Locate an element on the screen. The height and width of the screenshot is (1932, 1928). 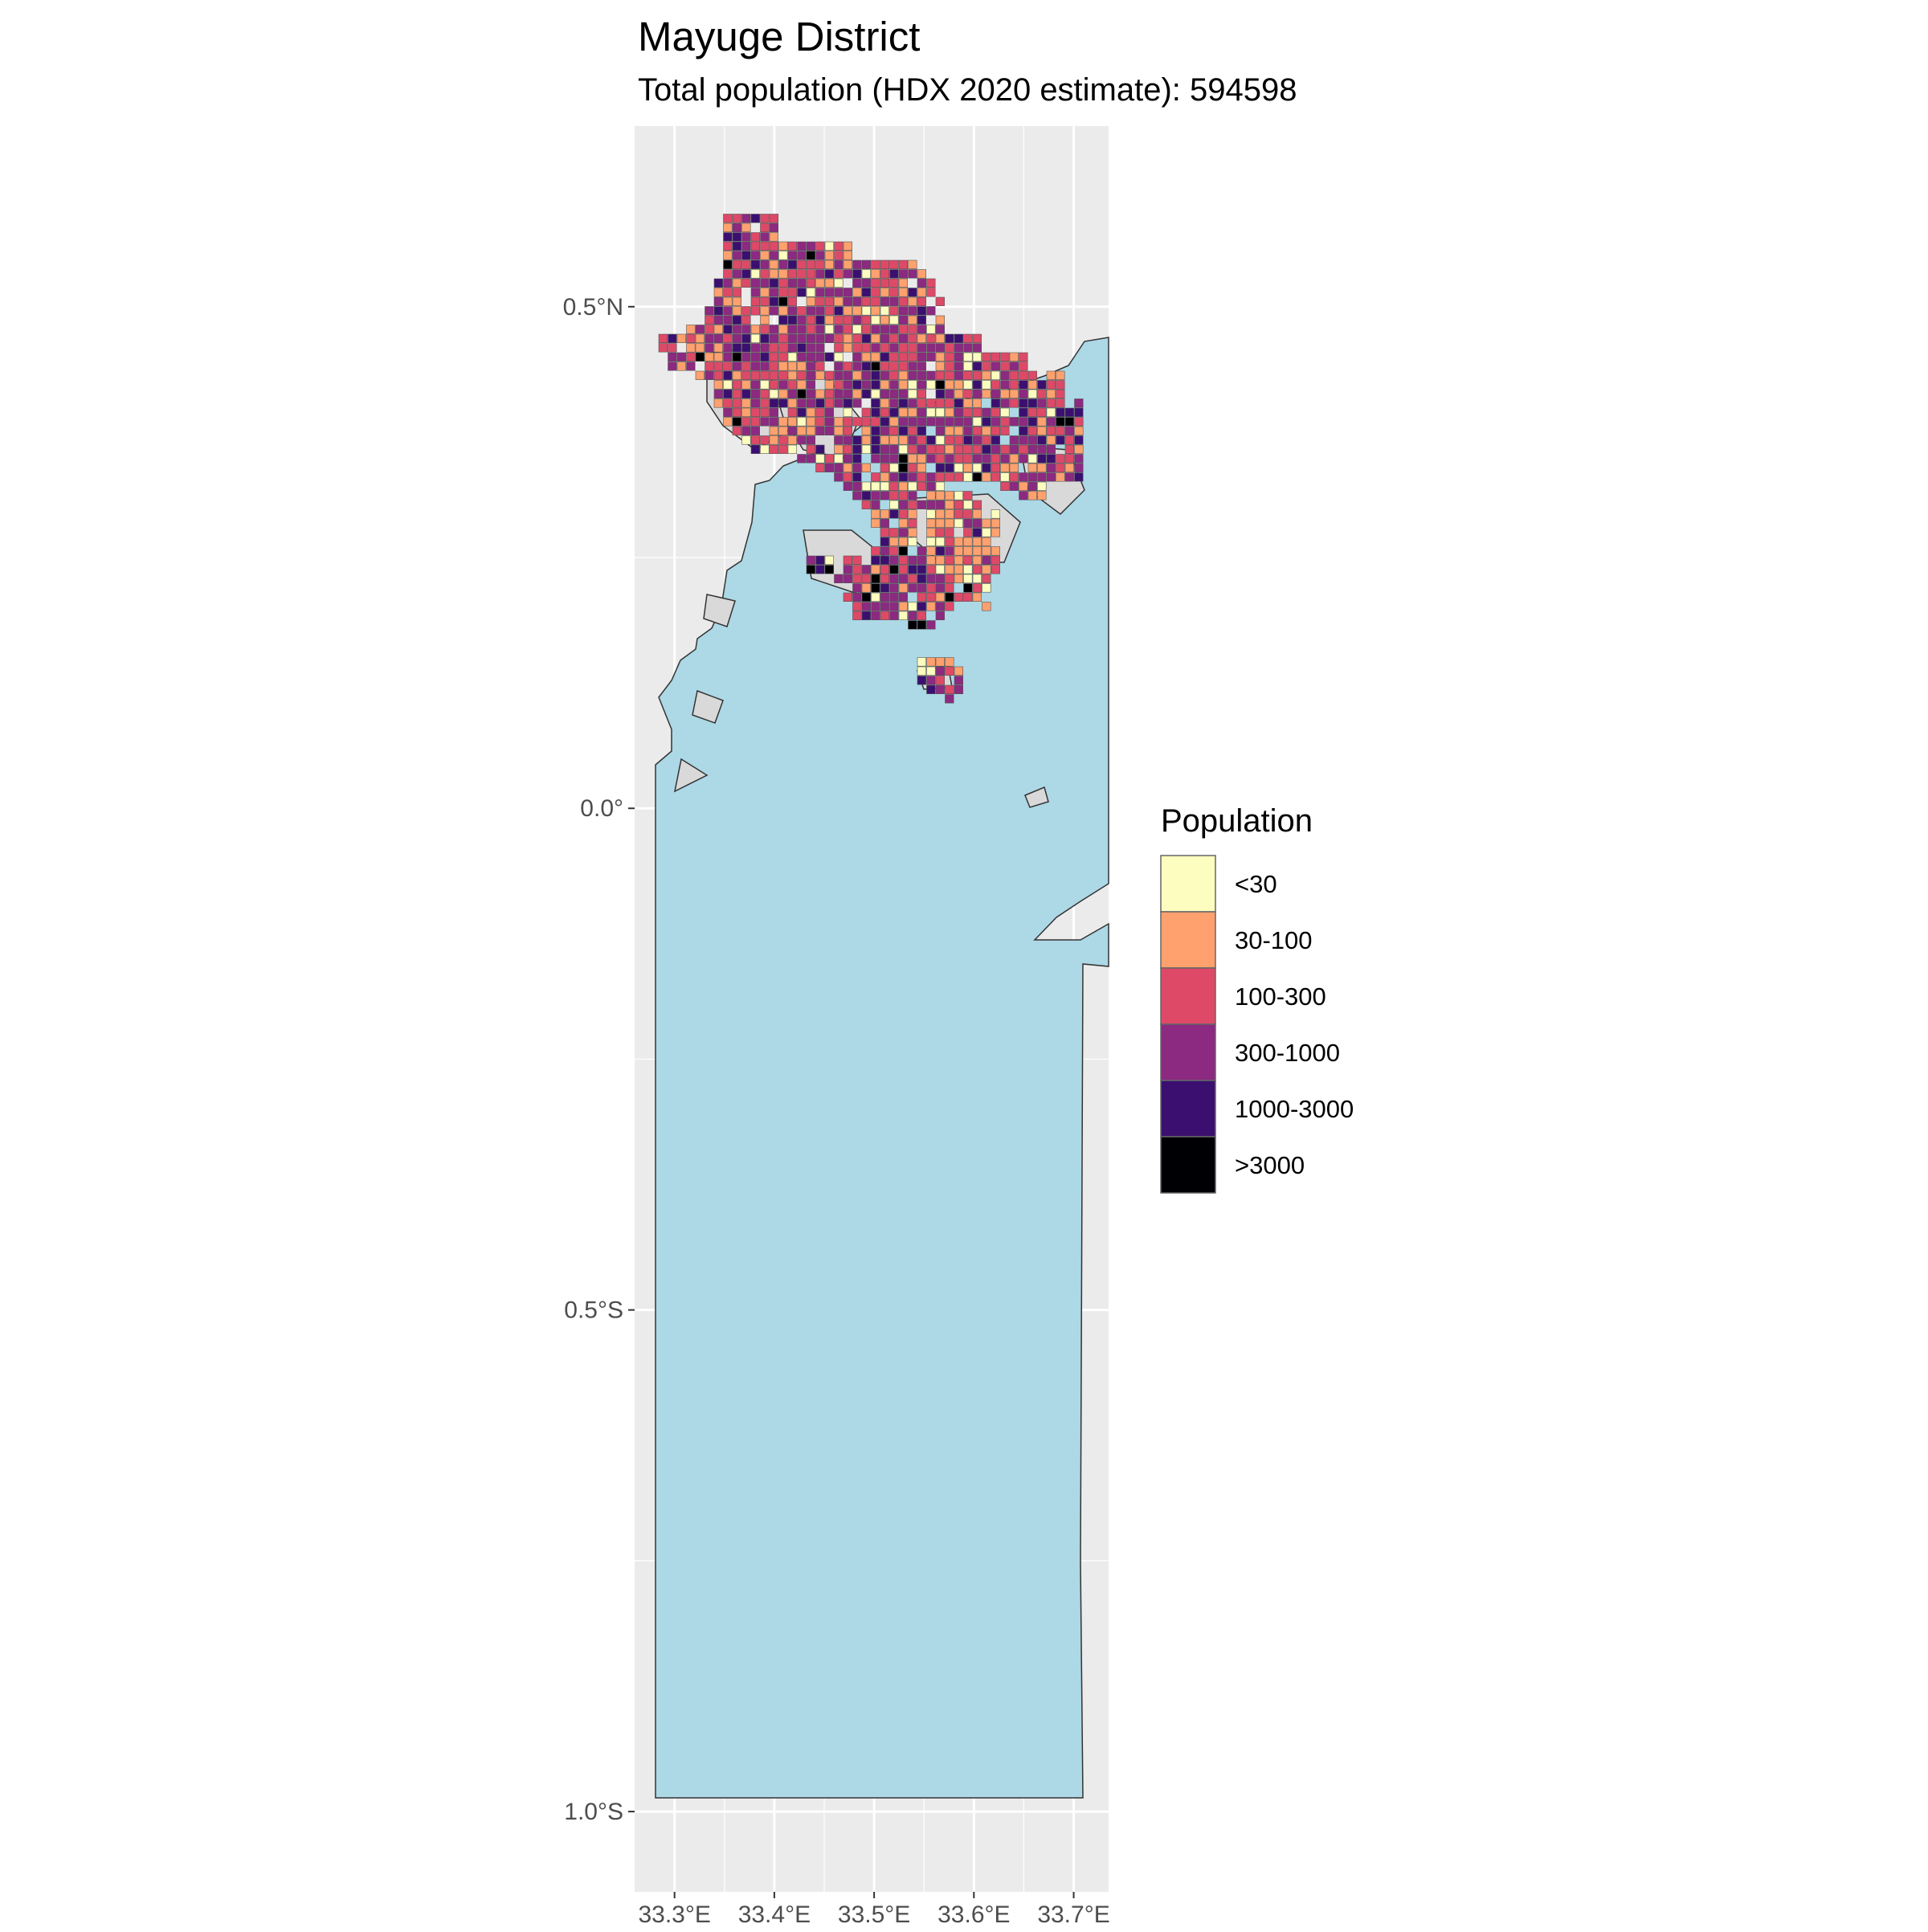
y-tick-label: 0.0° is located at coordinates (601, 809).